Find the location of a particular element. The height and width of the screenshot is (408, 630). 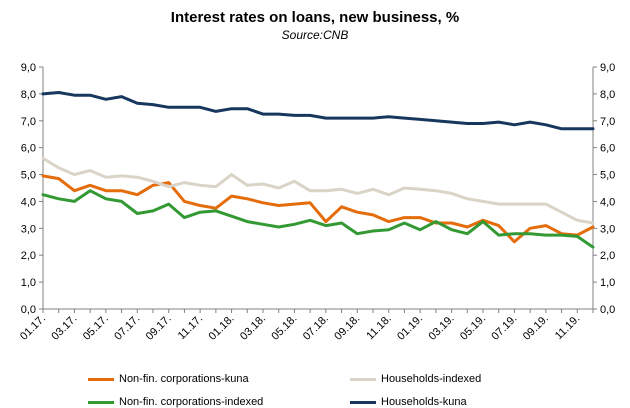

series-line-households-indexed is located at coordinates (318, 190).